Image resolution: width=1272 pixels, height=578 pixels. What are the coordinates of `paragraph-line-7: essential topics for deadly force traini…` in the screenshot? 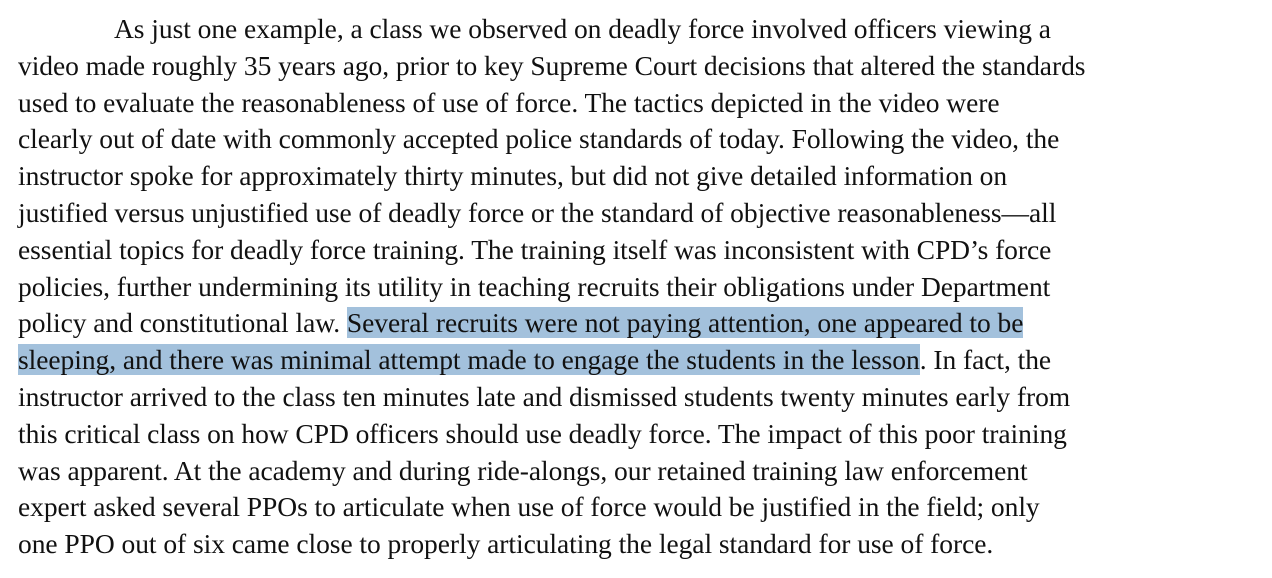 It's located at (535, 249).